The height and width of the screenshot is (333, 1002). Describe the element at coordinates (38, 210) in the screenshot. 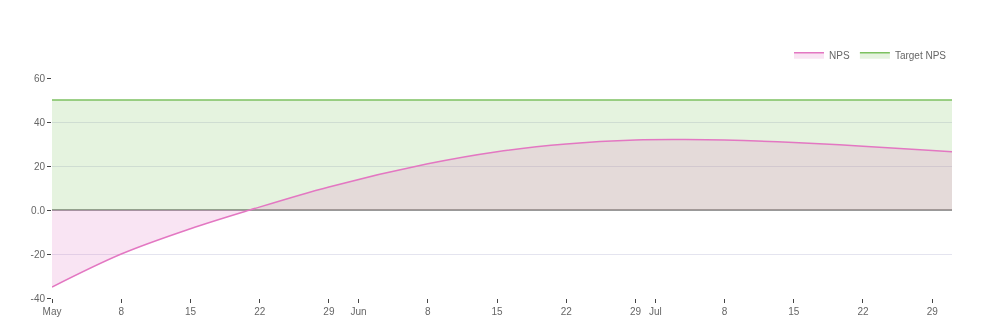

I see `y-tick-label: 0.0` at that location.